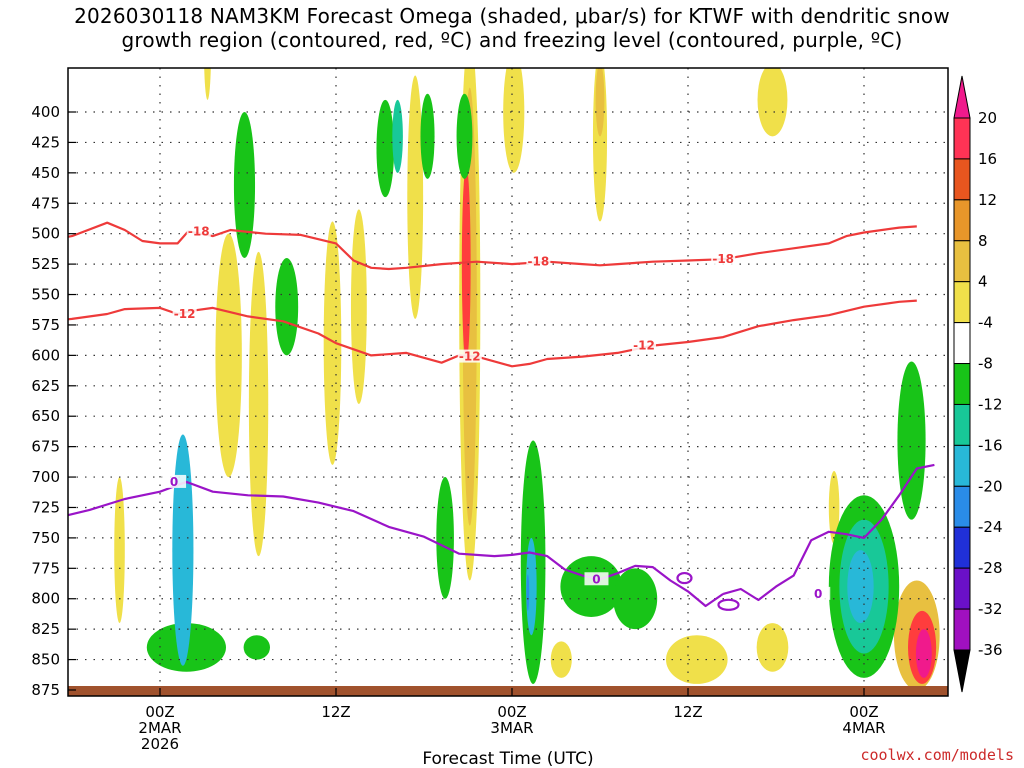 The width and height of the screenshot is (1024, 768). Describe the element at coordinates (45, 325) in the screenshot. I see `y-tick-label-575: 575` at that location.